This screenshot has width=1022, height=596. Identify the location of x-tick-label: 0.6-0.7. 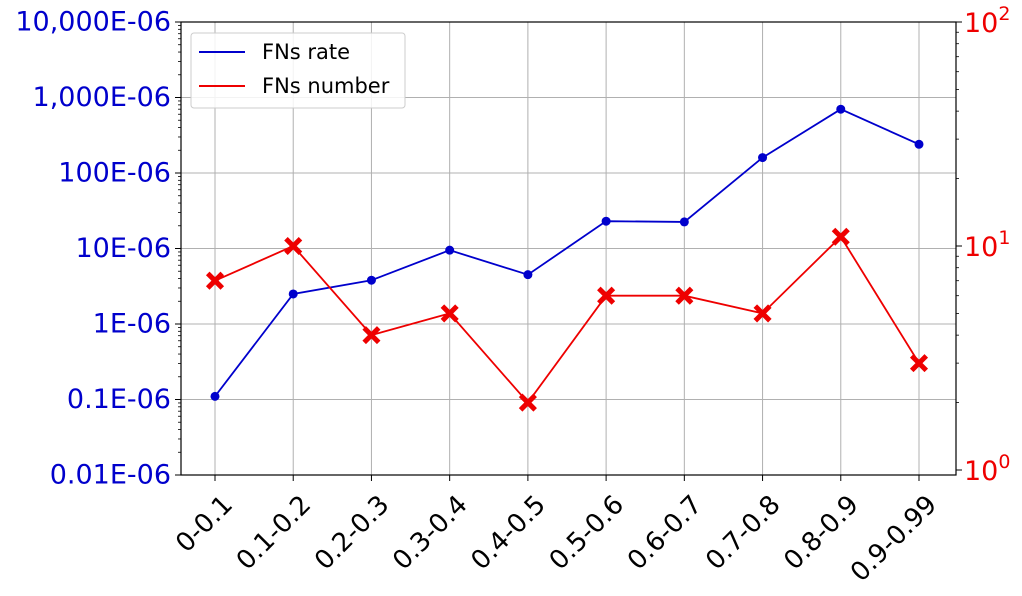
(665, 533).